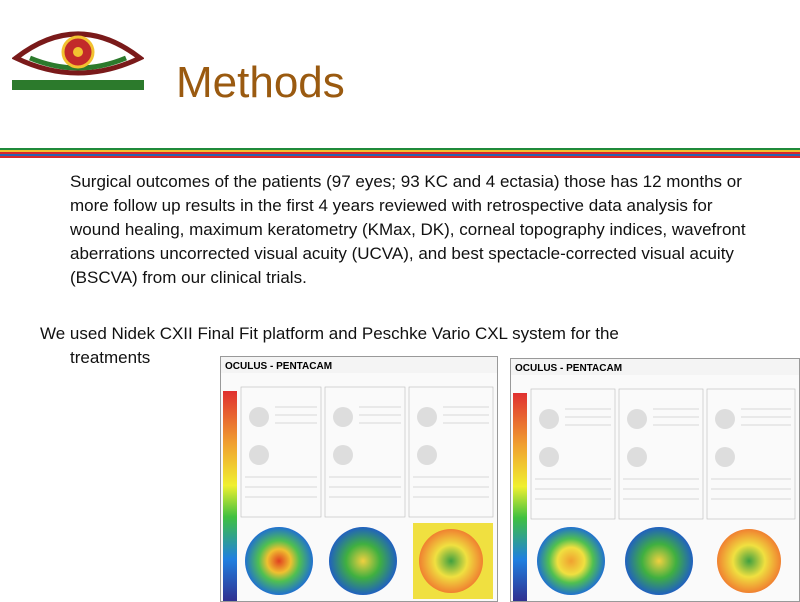  What do you see at coordinates (655, 480) in the screenshot?
I see `pentacam-report-right: OCULUS - PENTACAM` at bounding box center [655, 480].